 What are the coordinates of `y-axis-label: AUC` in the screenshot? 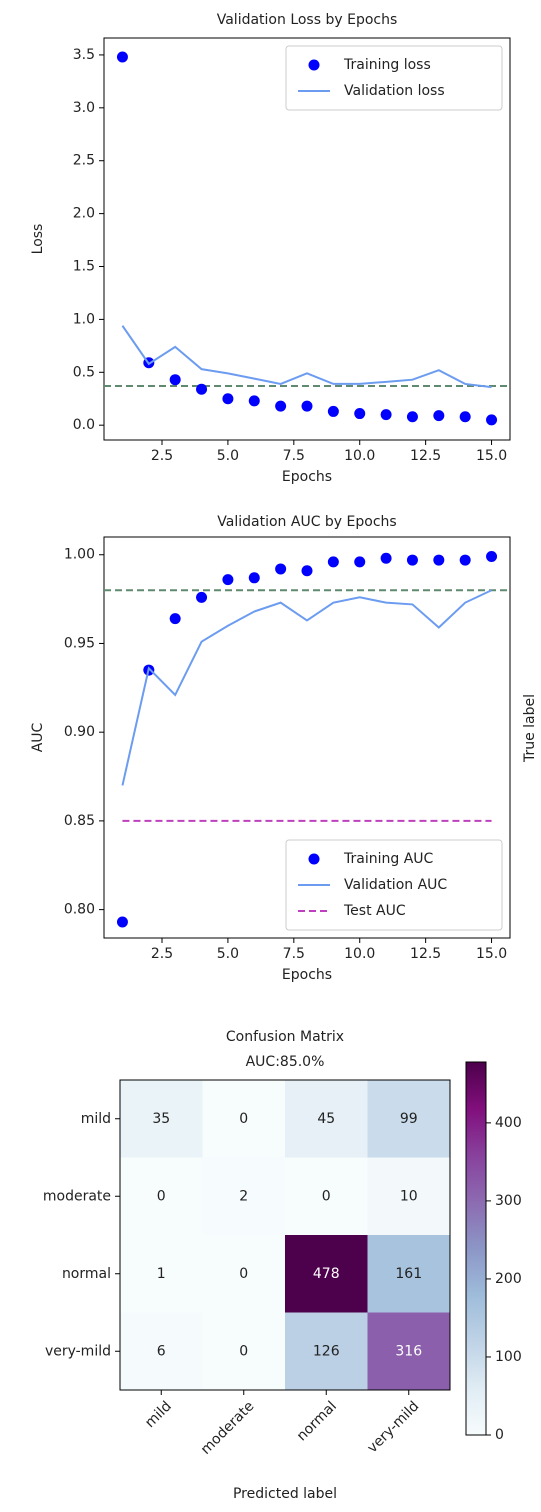 It's located at (38, 737).